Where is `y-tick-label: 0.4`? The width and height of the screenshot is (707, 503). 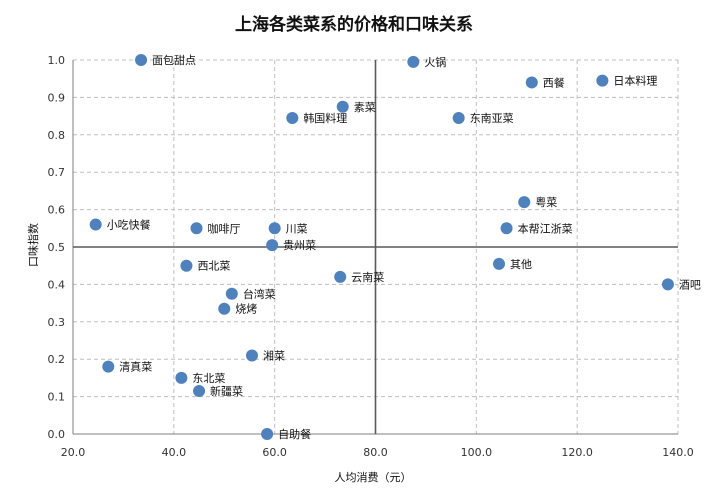
y-tick-label: 0.4 is located at coordinates (57, 284).